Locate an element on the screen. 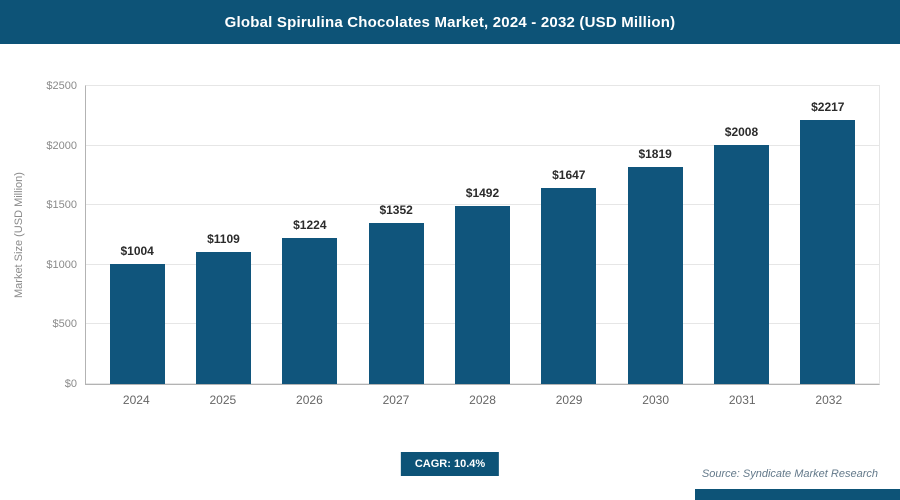 This screenshot has width=900, height=500. bar-slot: $1224 is located at coordinates (310, 235).